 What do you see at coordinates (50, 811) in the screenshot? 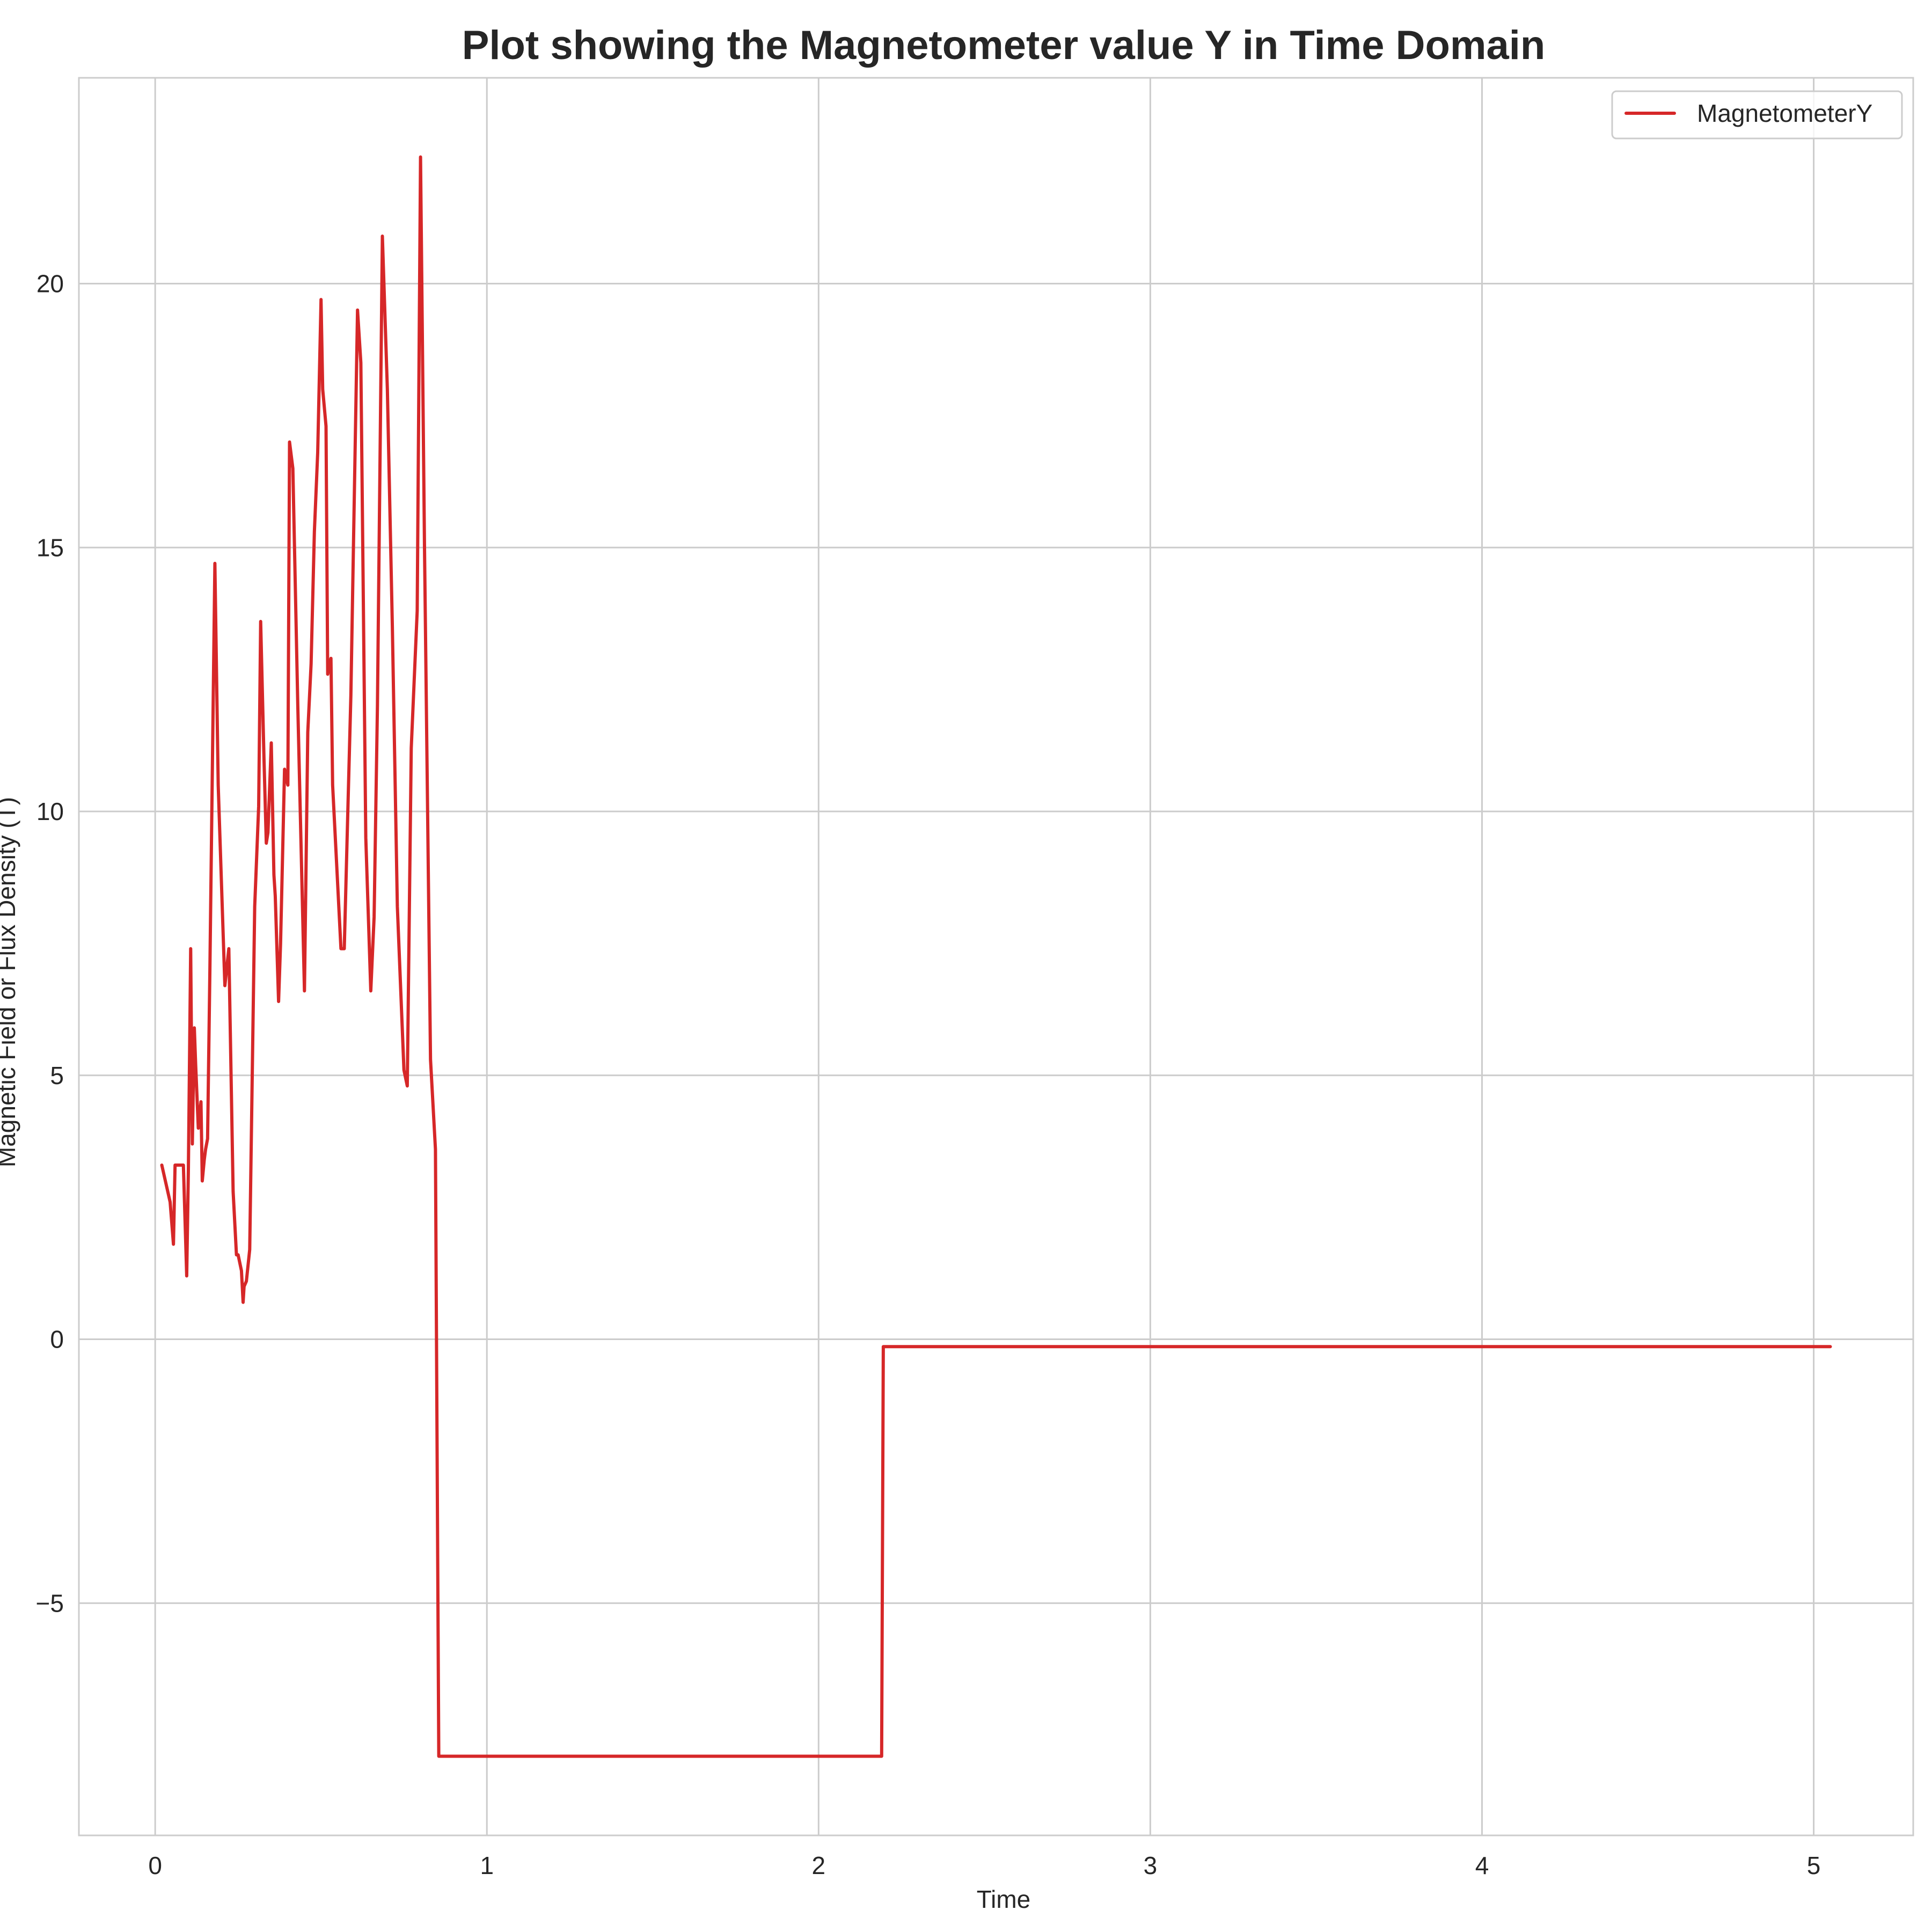
I see `y-tick-label: 10` at bounding box center [50, 811].